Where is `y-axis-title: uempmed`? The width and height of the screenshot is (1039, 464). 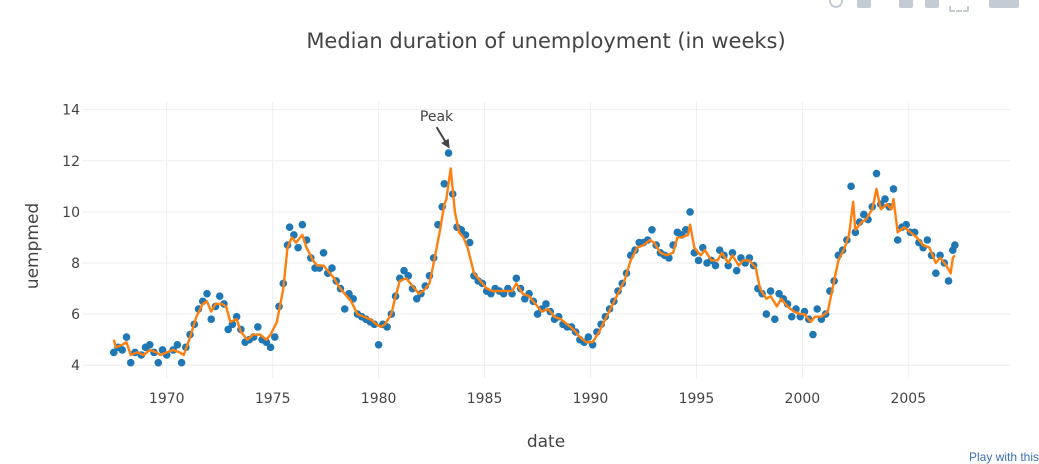
y-axis-title: uempmed is located at coordinates (33, 246).